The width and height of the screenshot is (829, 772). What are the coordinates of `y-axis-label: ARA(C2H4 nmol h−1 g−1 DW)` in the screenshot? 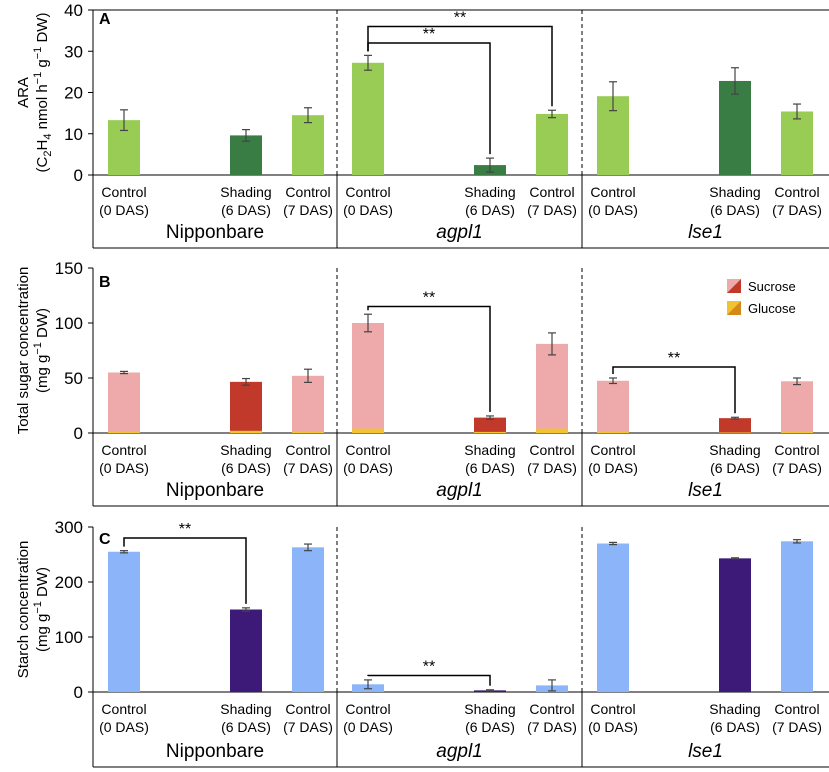 It's located at (34, 93).